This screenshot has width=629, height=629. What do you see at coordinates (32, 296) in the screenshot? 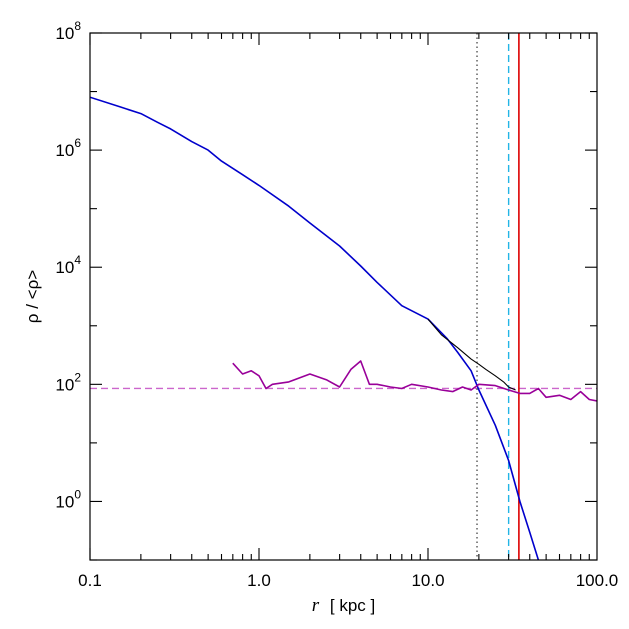
I see `y-axis-label: ρ / <ρ>` at bounding box center [32, 296].